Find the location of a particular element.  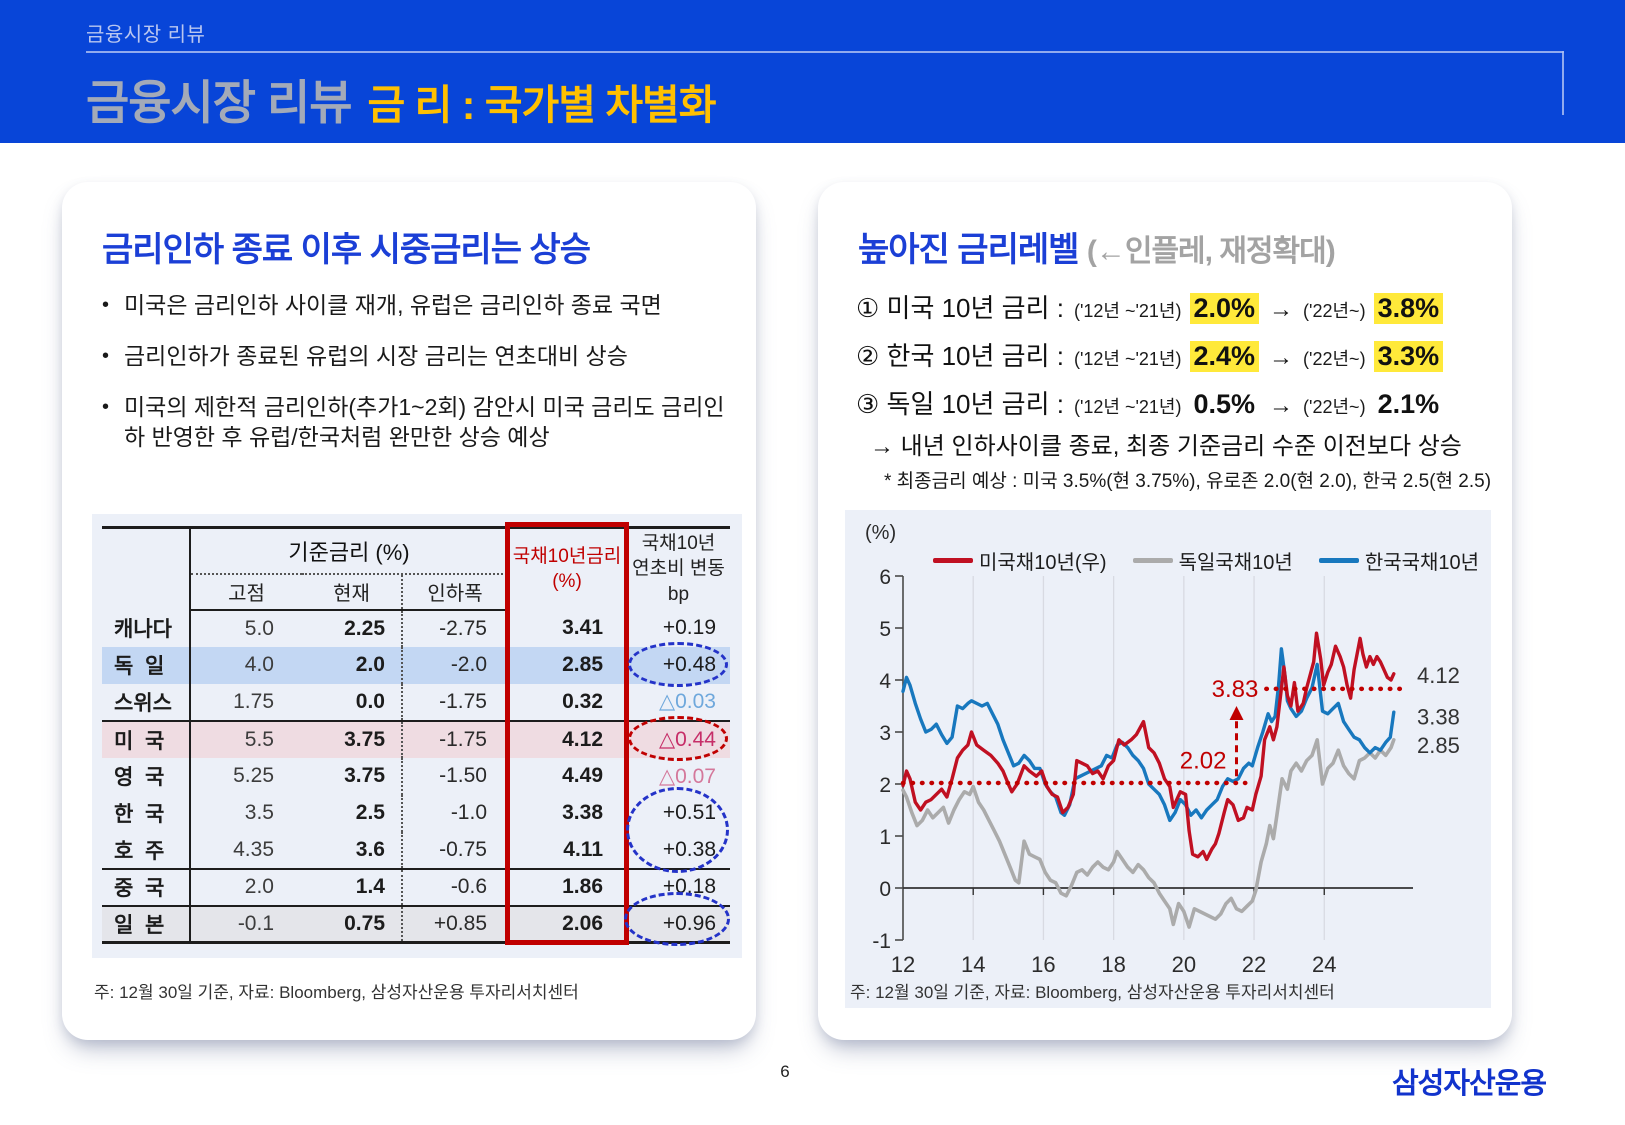

table-corner-cell is located at coordinates (146, 568).